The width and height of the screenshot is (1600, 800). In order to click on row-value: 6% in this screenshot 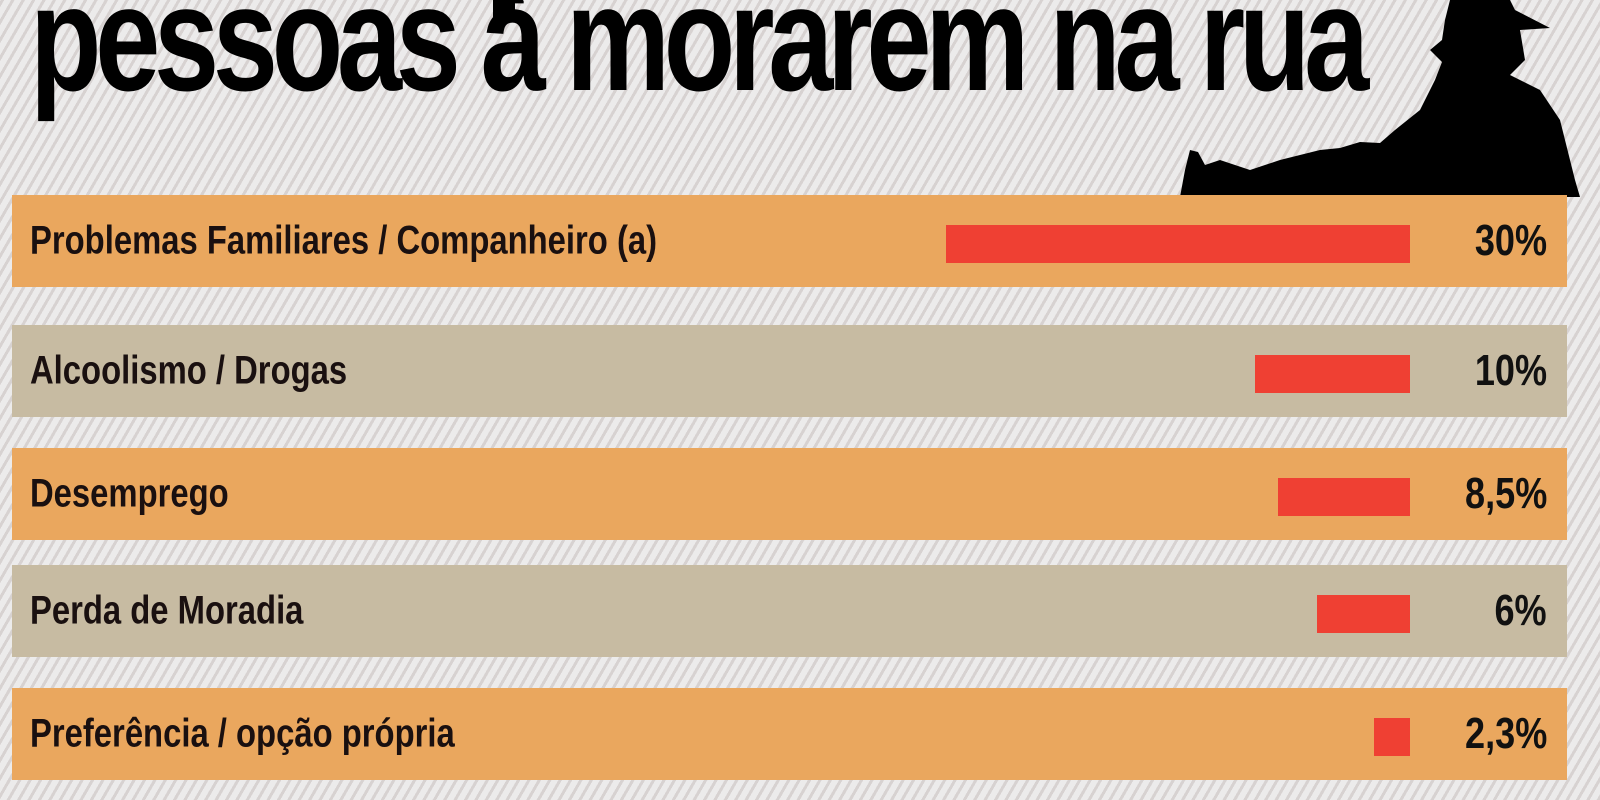, I will do `click(1520, 610)`.